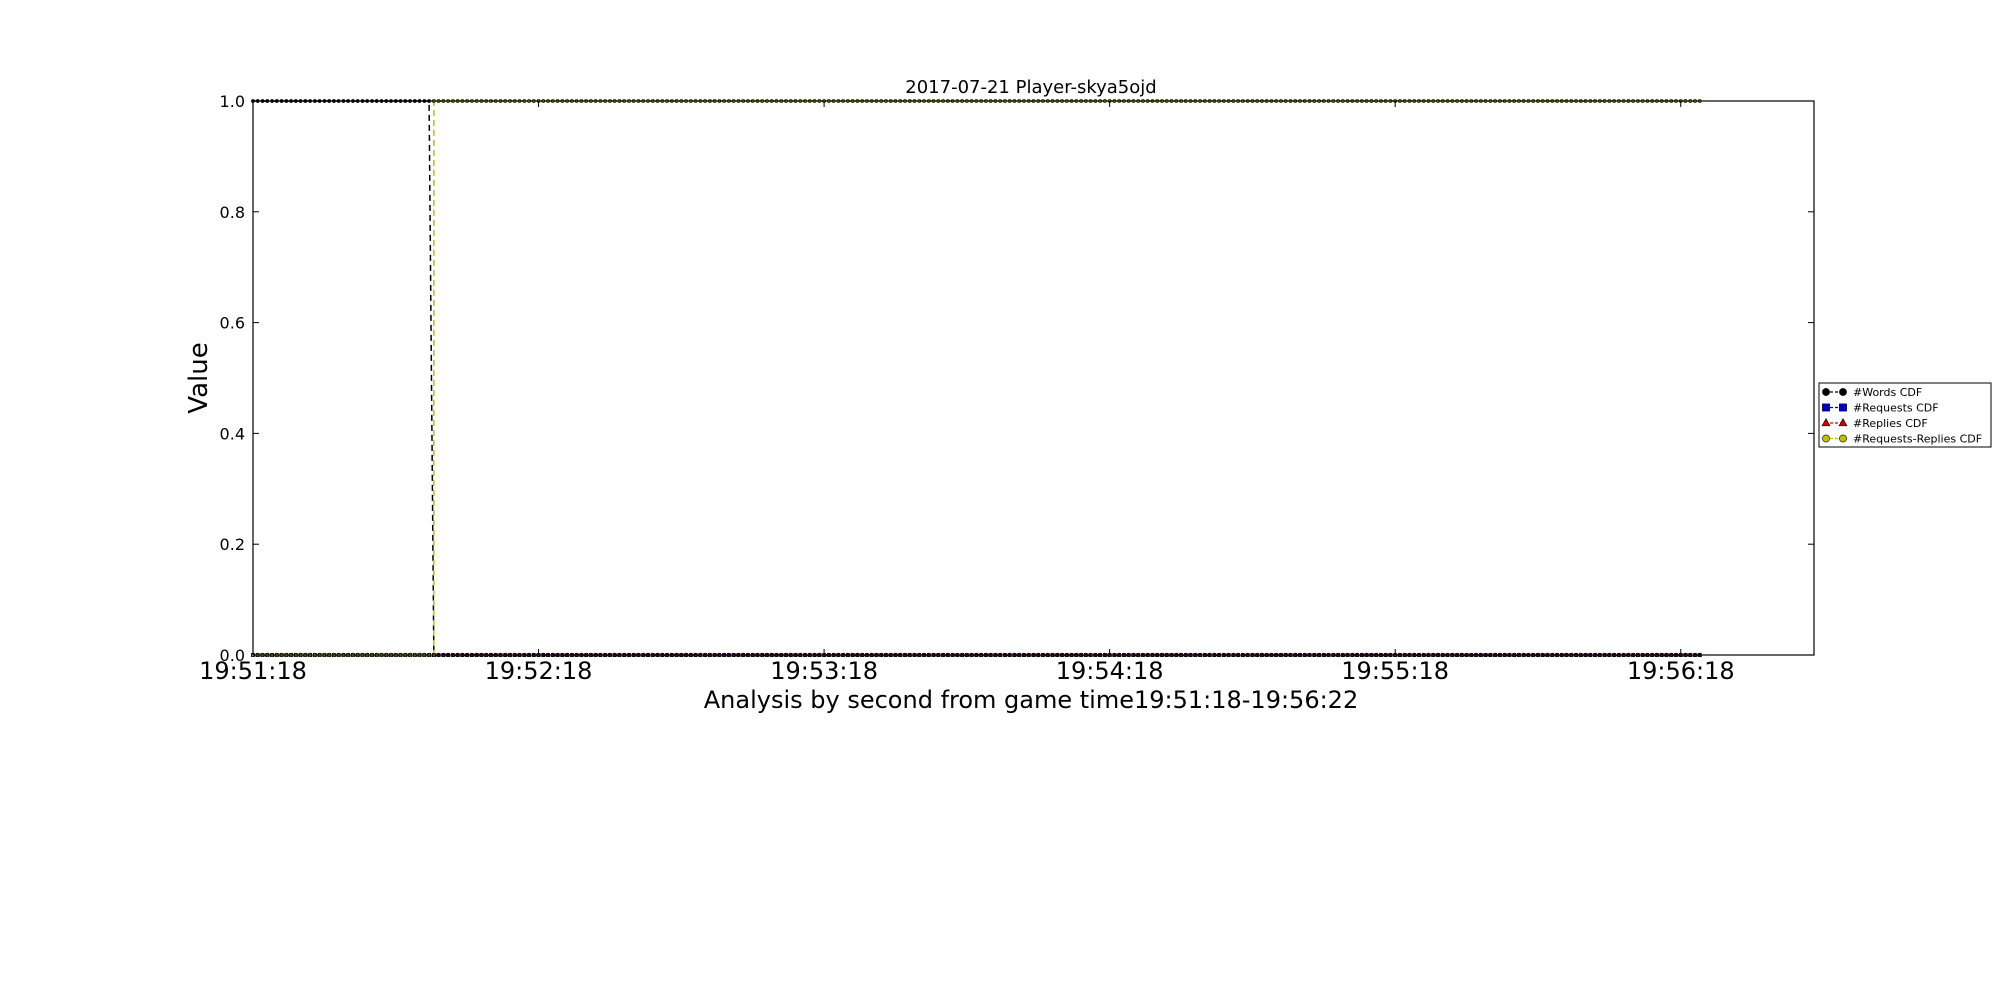 The image size is (2000, 1000). Describe the element at coordinates (232, 544) in the screenshot. I see `y-tick-label: 0.2` at that location.